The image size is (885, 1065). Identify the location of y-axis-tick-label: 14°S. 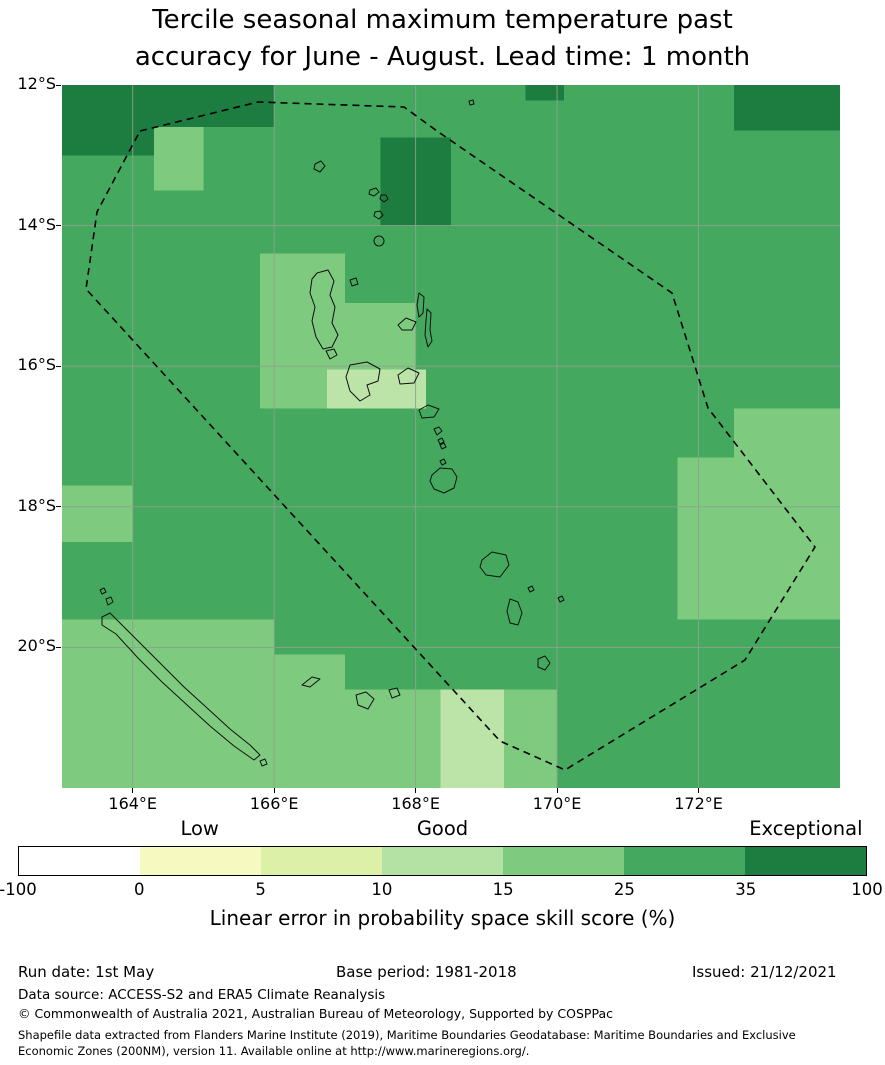
(36, 224).